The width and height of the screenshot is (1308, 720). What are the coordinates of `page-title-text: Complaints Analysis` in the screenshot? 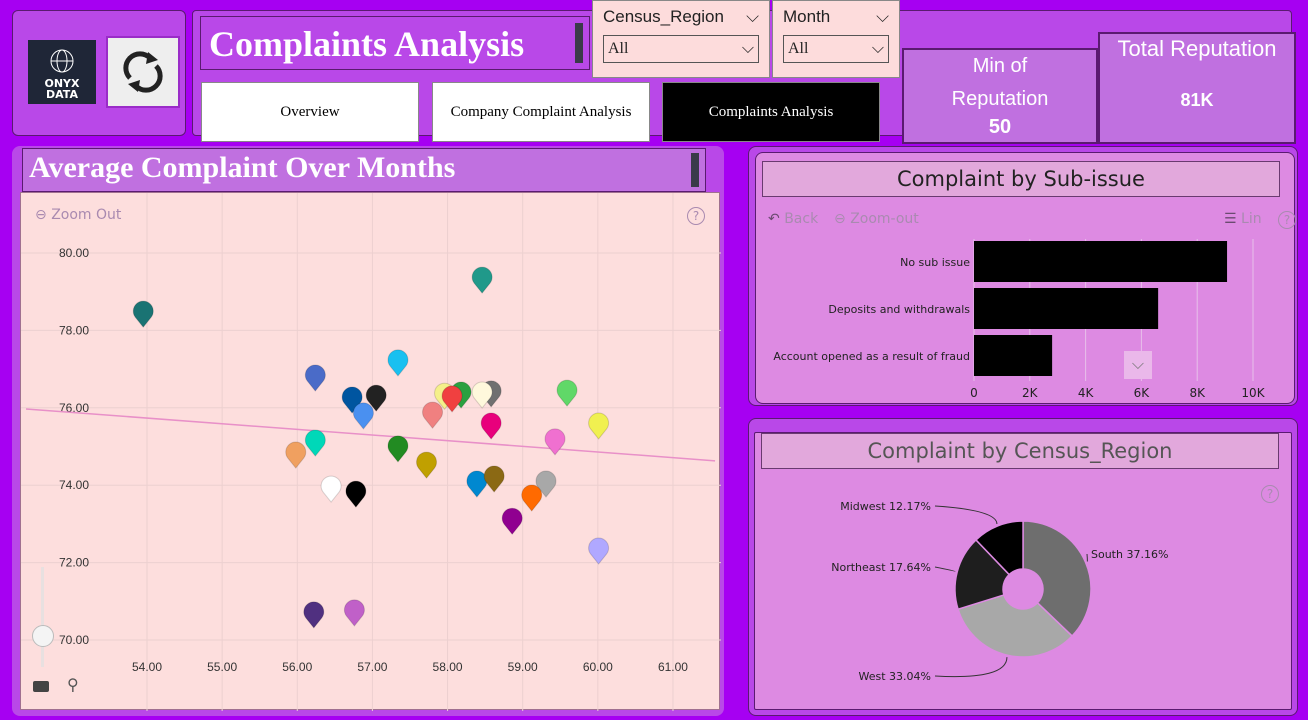 It's located at (367, 44).